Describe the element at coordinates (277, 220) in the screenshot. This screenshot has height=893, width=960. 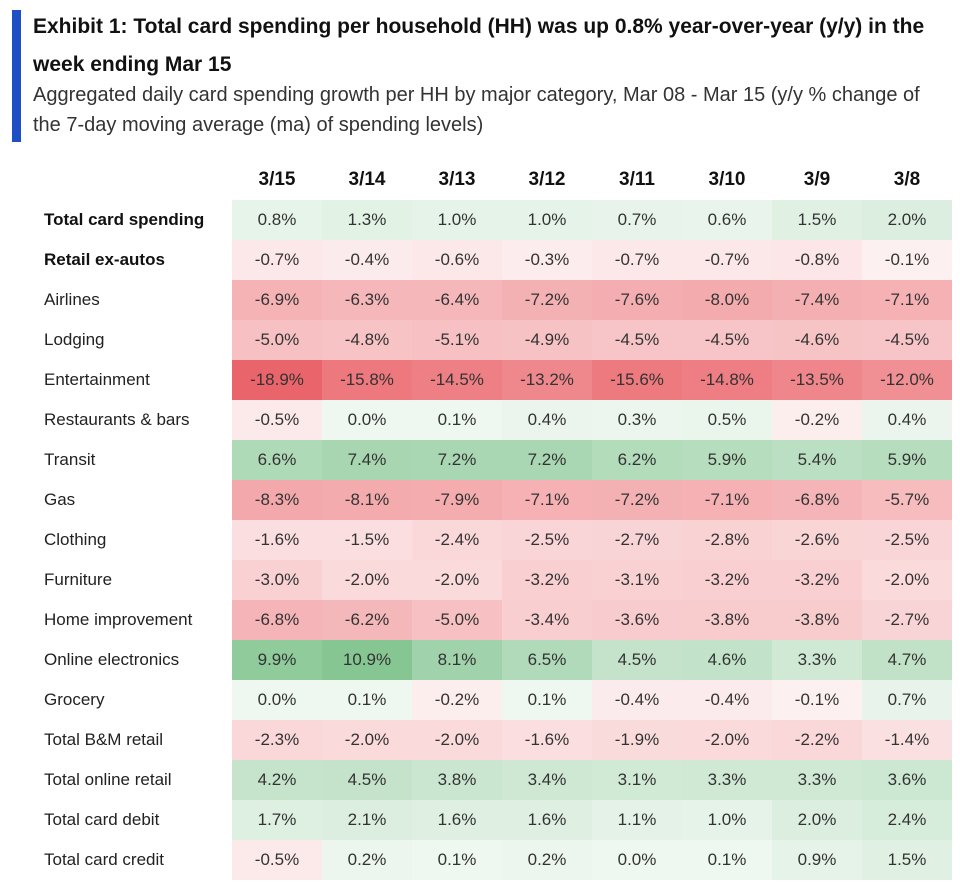
I see `heatmap-cell: 0.8%` at that location.